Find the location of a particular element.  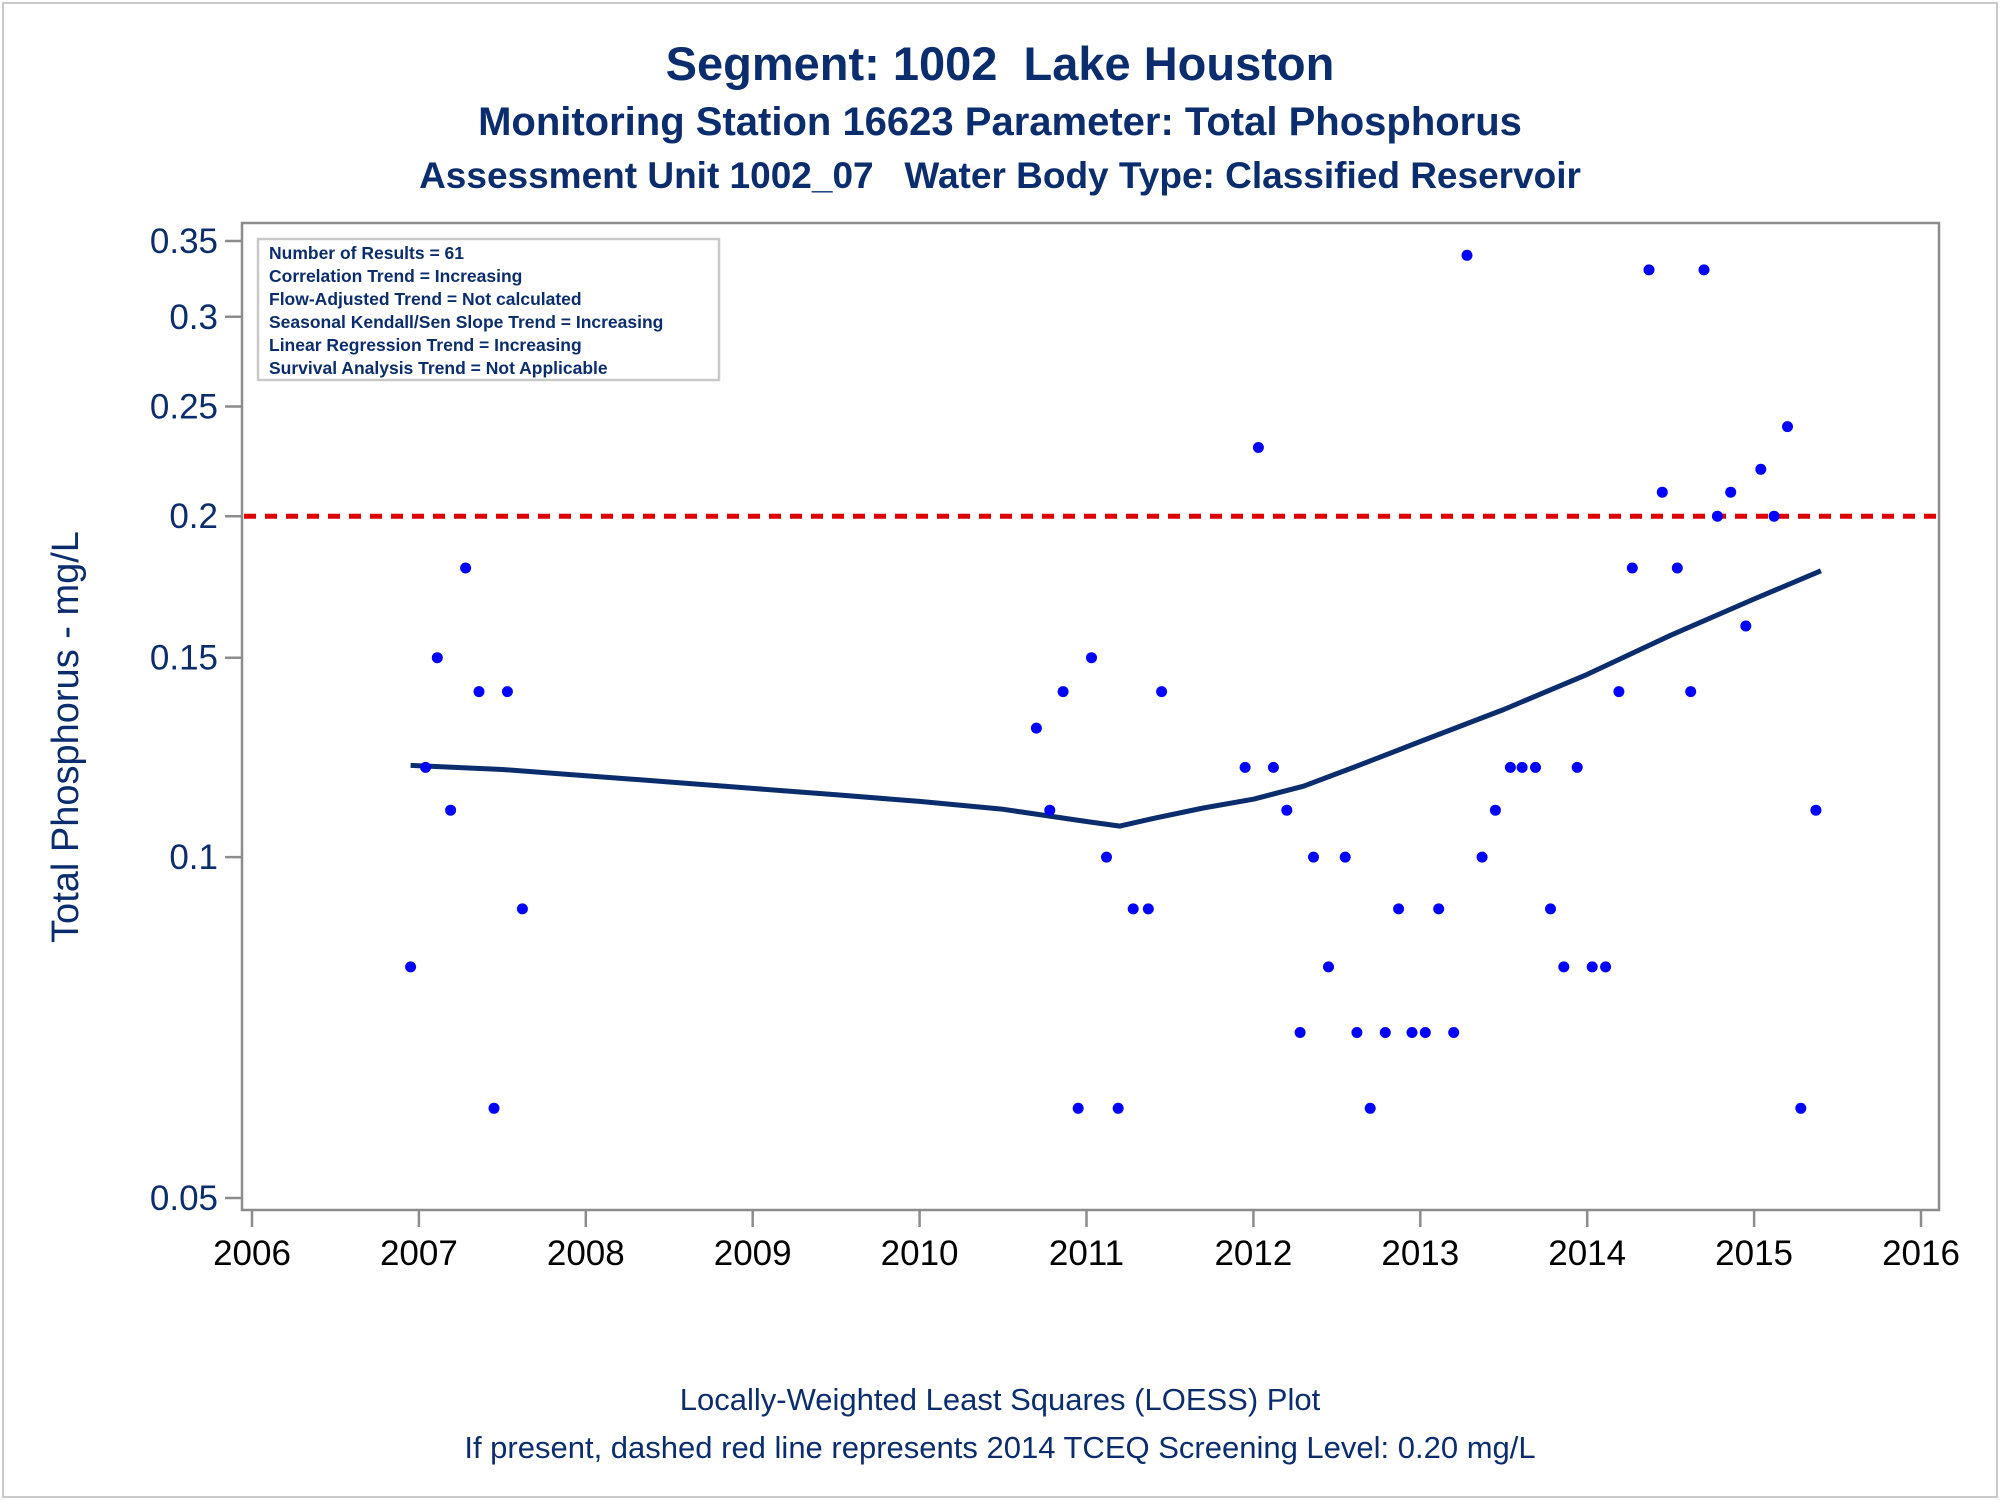

stats-box is located at coordinates (488, 309).